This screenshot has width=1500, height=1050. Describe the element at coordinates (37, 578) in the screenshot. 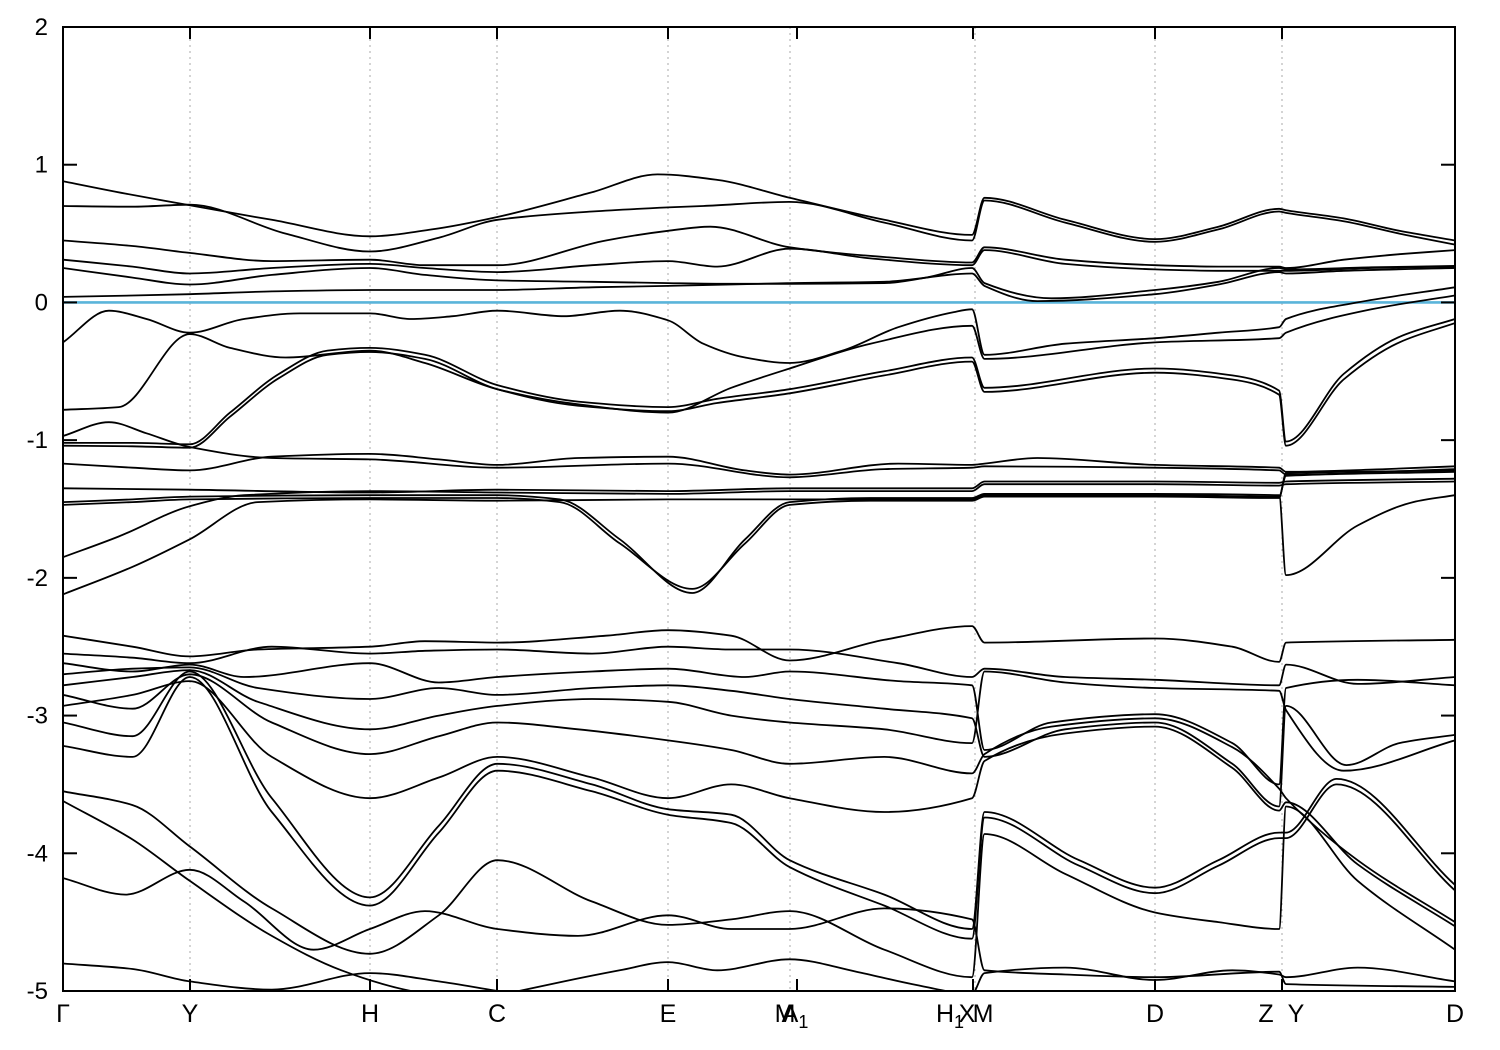

I see `y-tick-label: -2` at that location.